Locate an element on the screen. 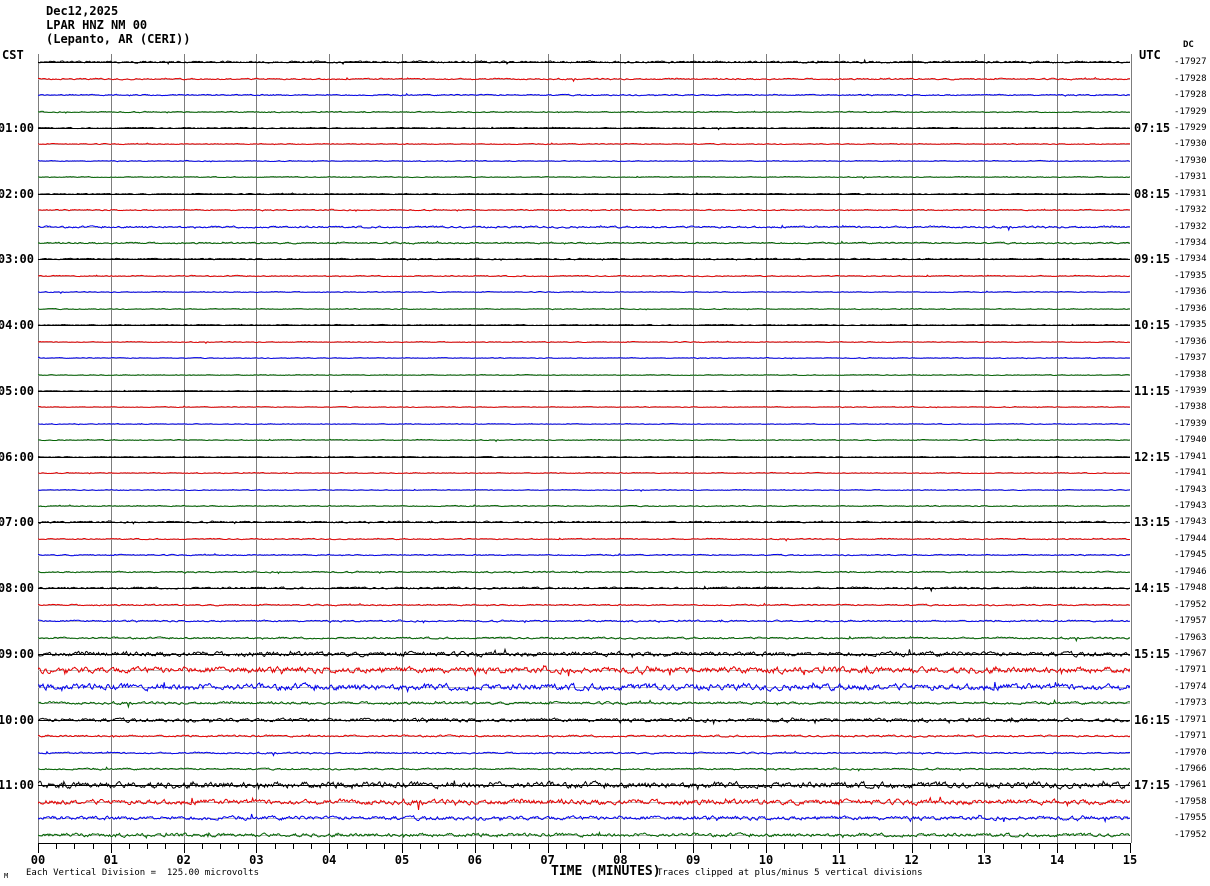 The image size is (1210, 886). utc-hour-label: 15:15 is located at coordinates (1152, 654).